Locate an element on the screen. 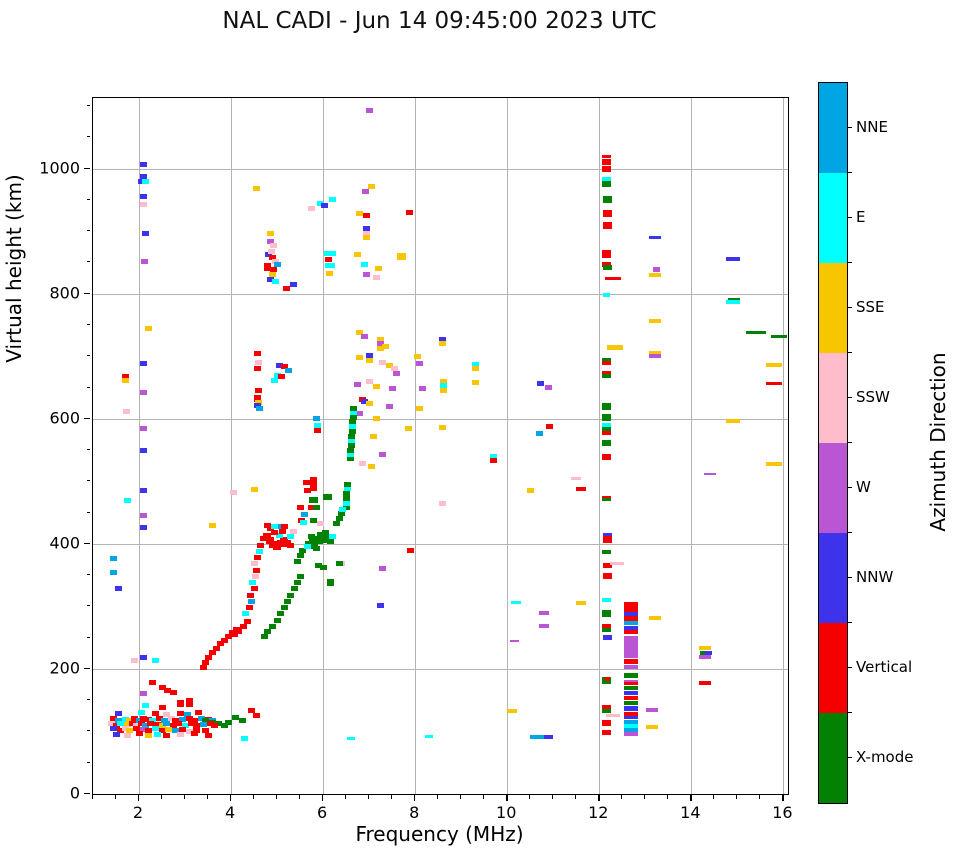  colorbar-boundary-tick is located at coordinates (850, 623).